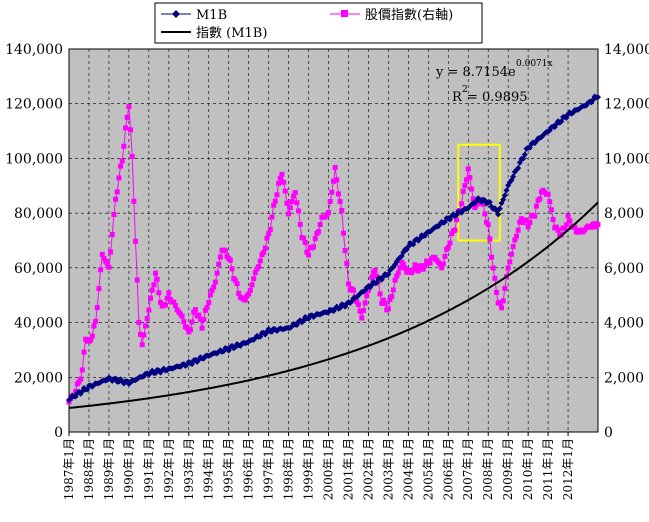  Describe the element at coordinates (368, 469) in the screenshot. I see `x-tick-label: 2002年1月` at that location.